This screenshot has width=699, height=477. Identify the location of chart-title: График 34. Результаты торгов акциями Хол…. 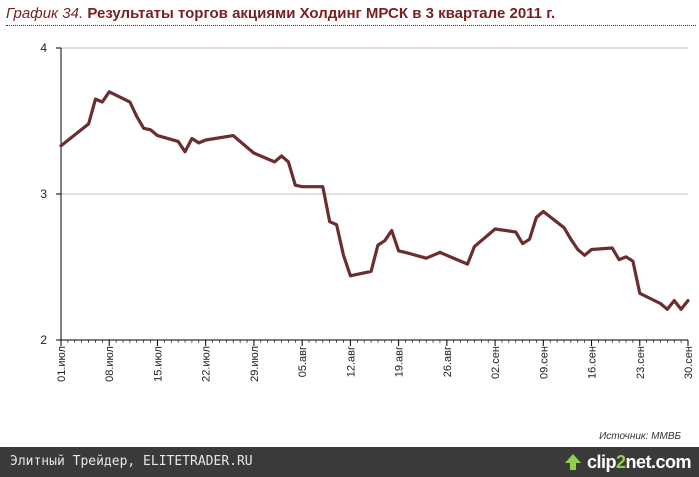
(280, 13).